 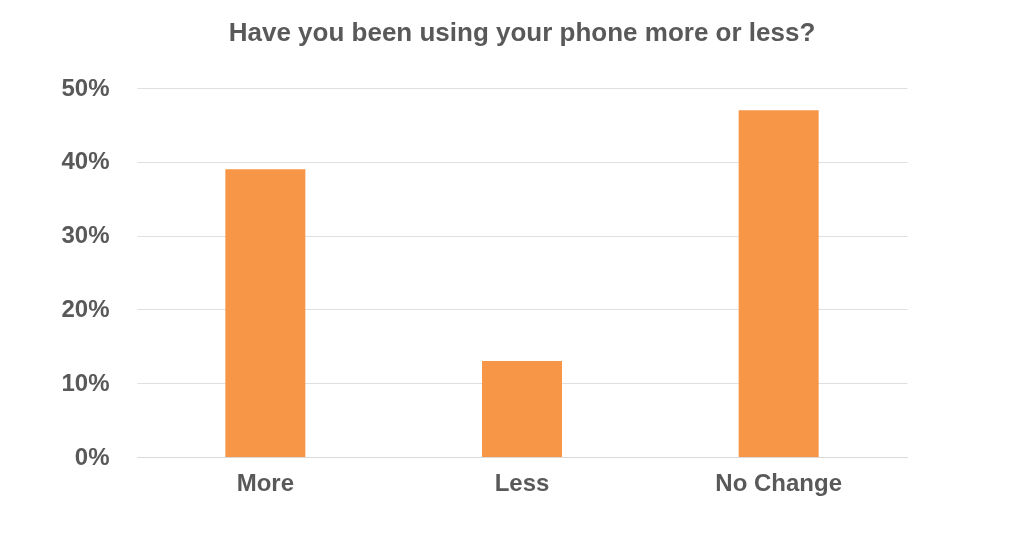 What do you see at coordinates (85, 161) in the screenshot?
I see `y-tick-label: 40%` at bounding box center [85, 161].